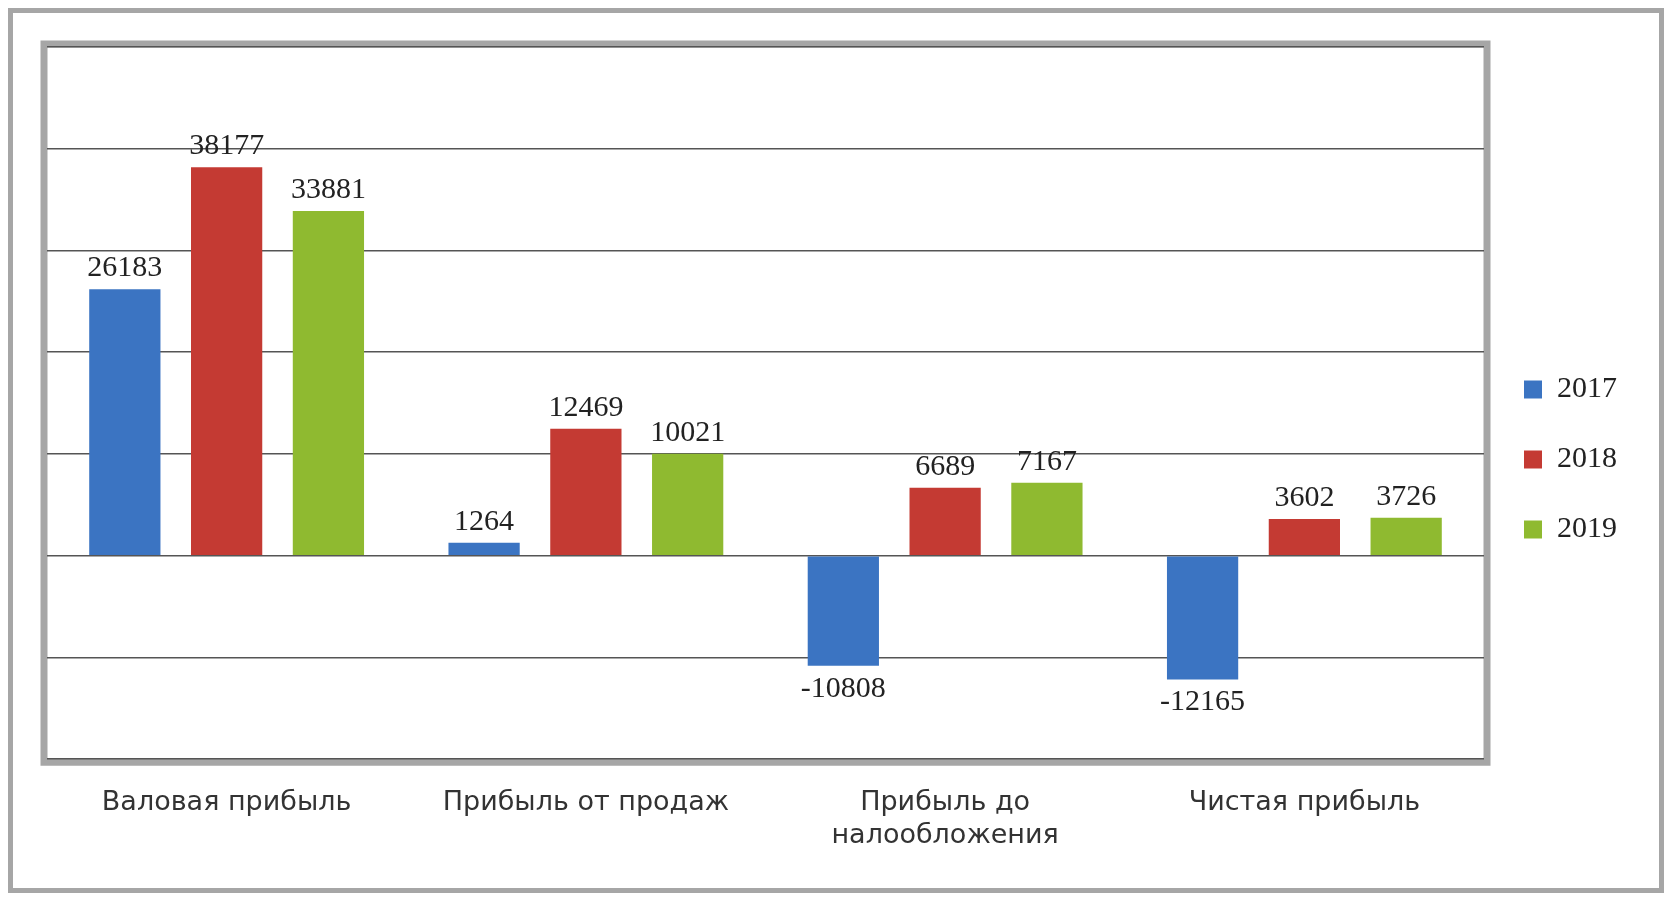 Image resolution: width=1678 pixels, height=907 pixels. Describe the element at coordinates (484, 519) in the screenshot. I see `data-label: 1264` at that location.